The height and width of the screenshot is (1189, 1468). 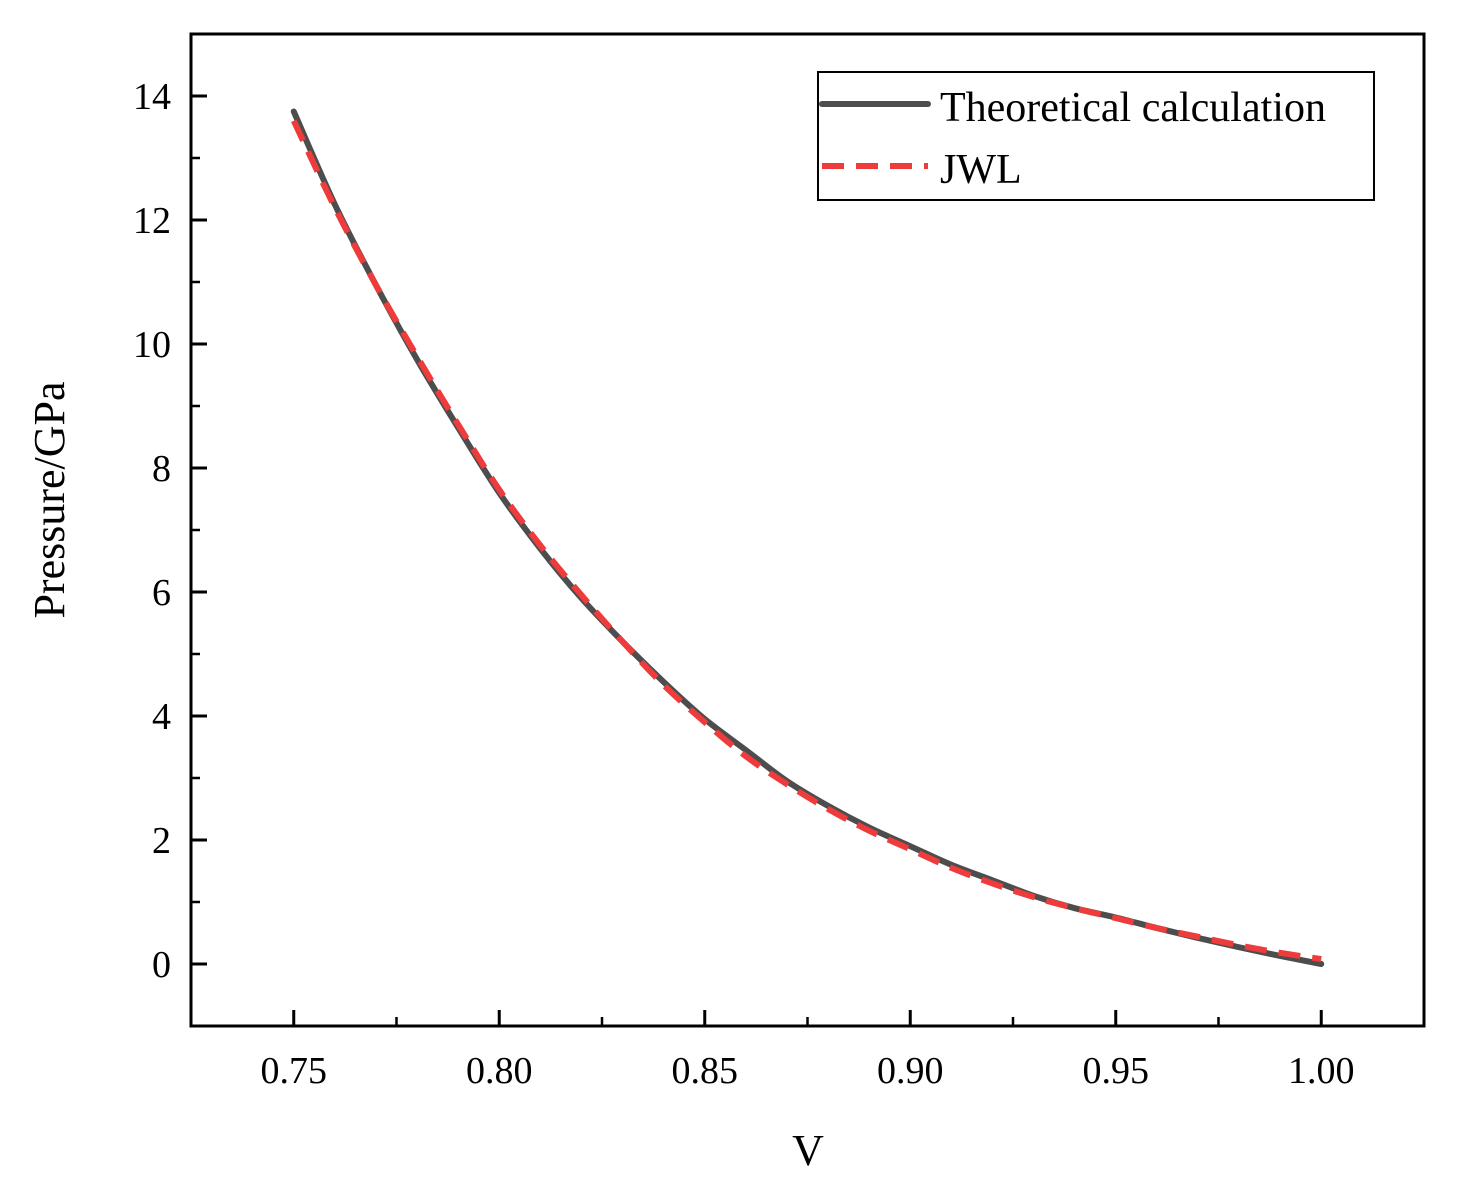 I want to click on x-axis-title: V, so click(x=808, y=1150).